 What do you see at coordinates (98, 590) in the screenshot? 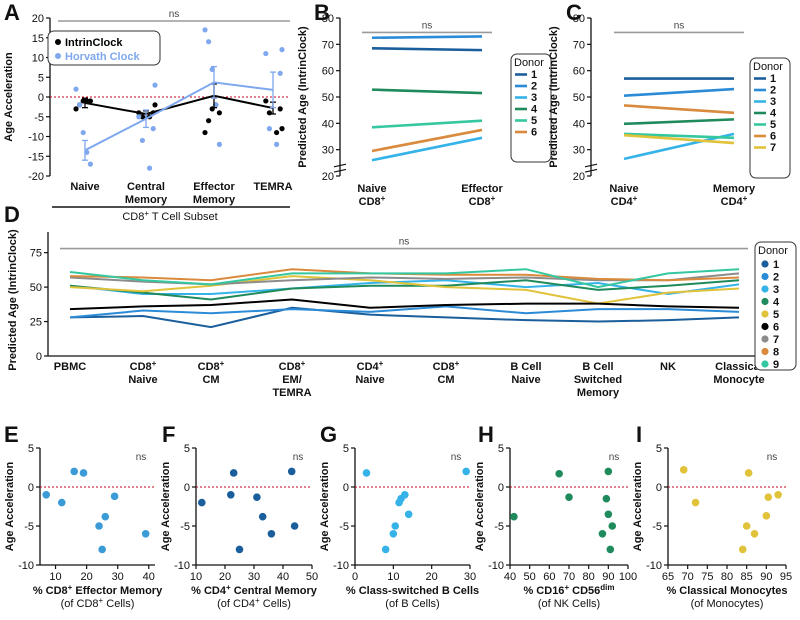
I see `x-axis-title: % CD8+ Effector Memory` at bounding box center [98, 590].